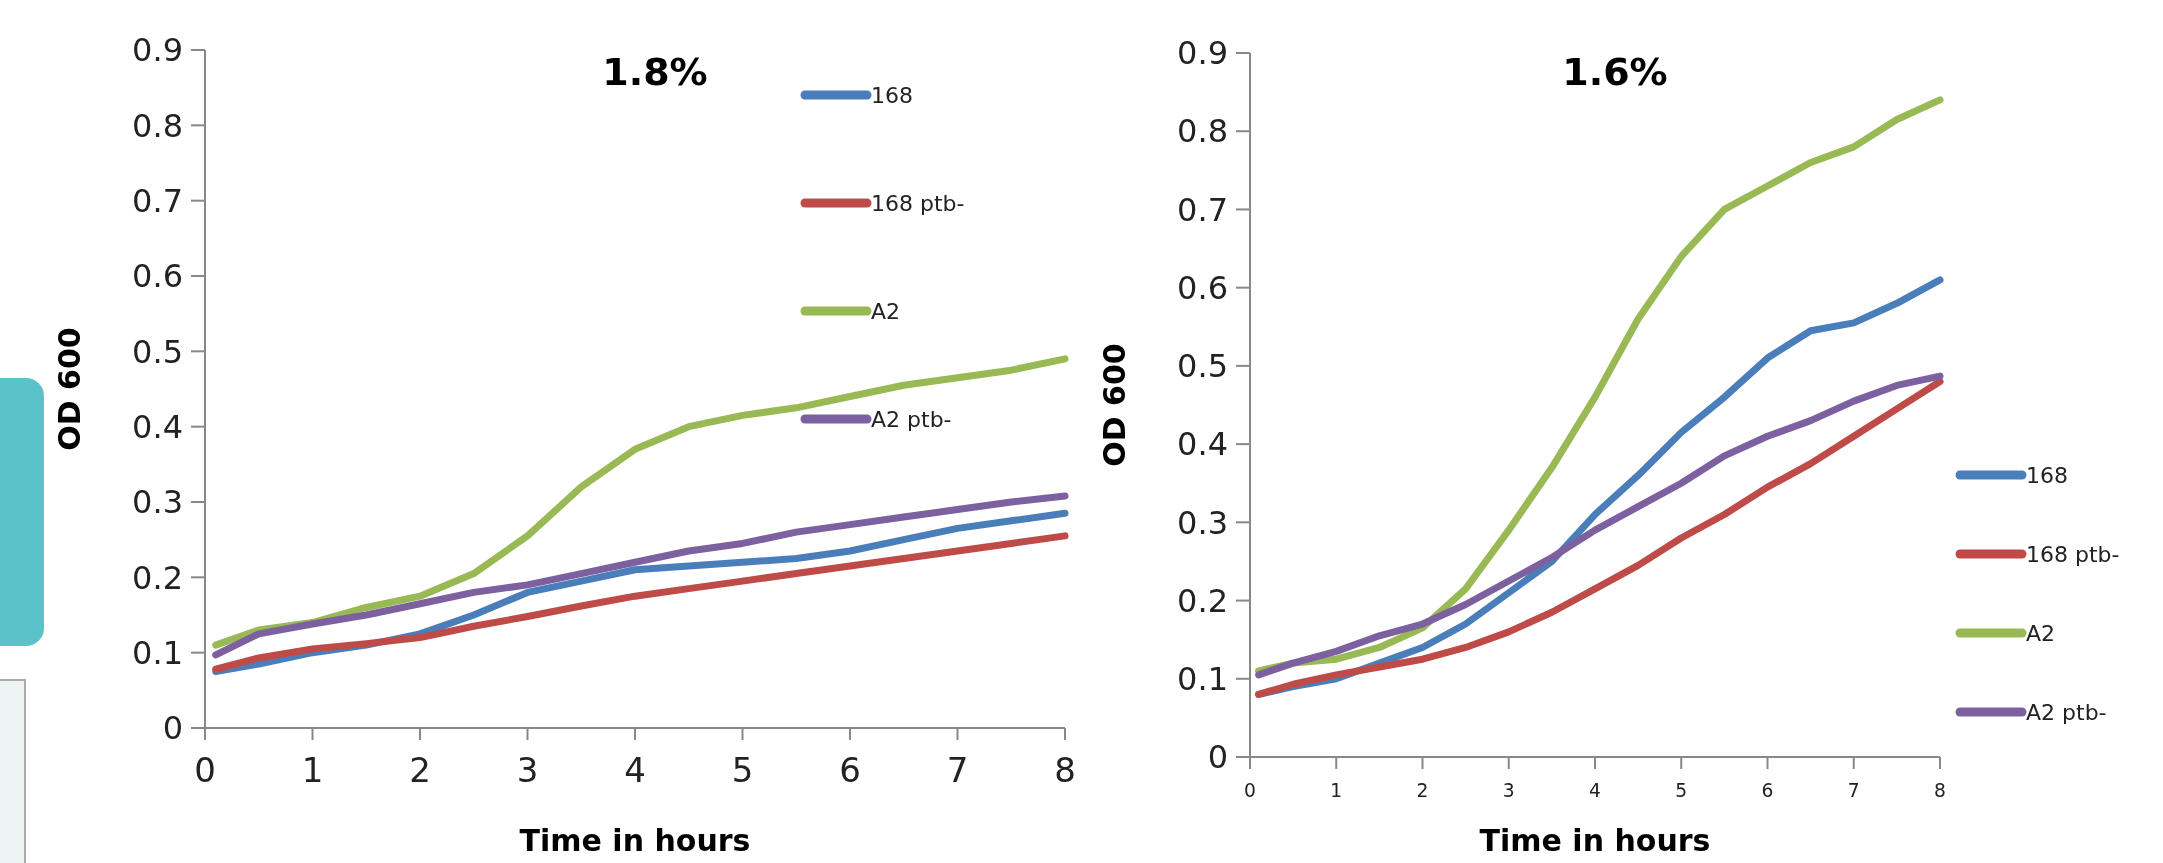 The height and width of the screenshot is (863, 2163). I want to click on chart-title: 1.6%, so click(1615, 72).